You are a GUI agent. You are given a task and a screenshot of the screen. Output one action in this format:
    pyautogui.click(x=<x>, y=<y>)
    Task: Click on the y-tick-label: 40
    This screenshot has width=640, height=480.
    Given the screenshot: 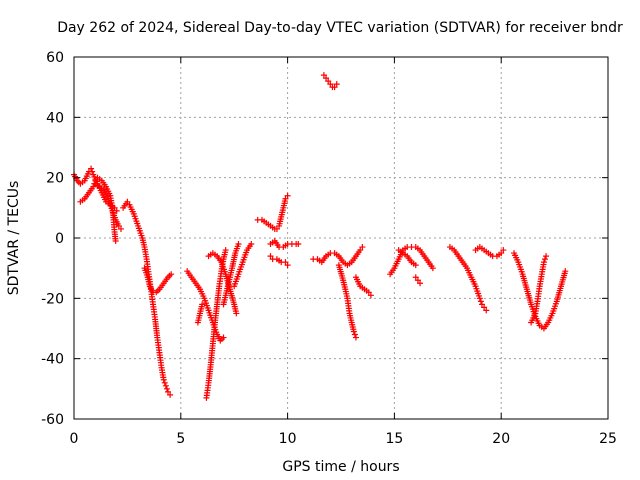 What is the action you would take?
    pyautogui.click(x=55, y=118)
    